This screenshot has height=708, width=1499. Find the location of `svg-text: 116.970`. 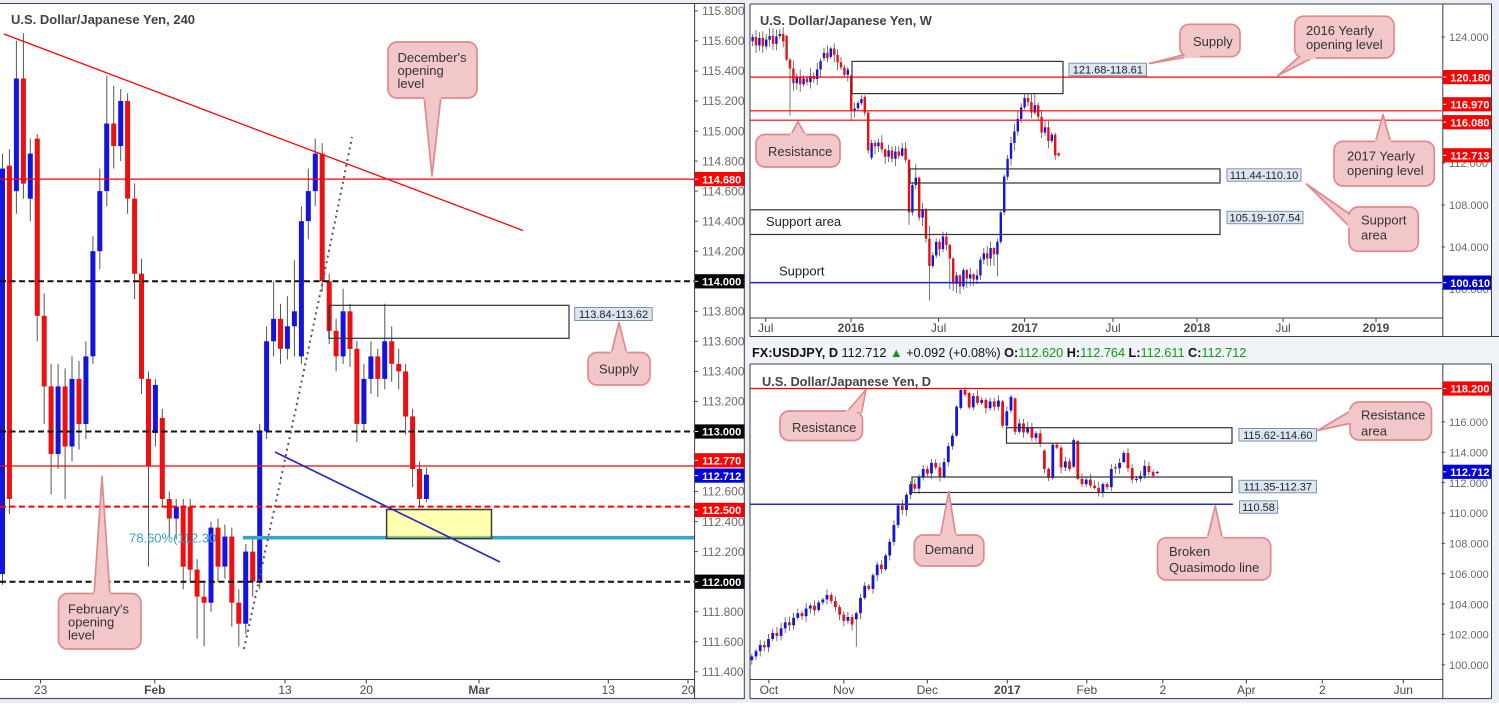

svg-text: 116.970 is located at coordinates (1469, 106).